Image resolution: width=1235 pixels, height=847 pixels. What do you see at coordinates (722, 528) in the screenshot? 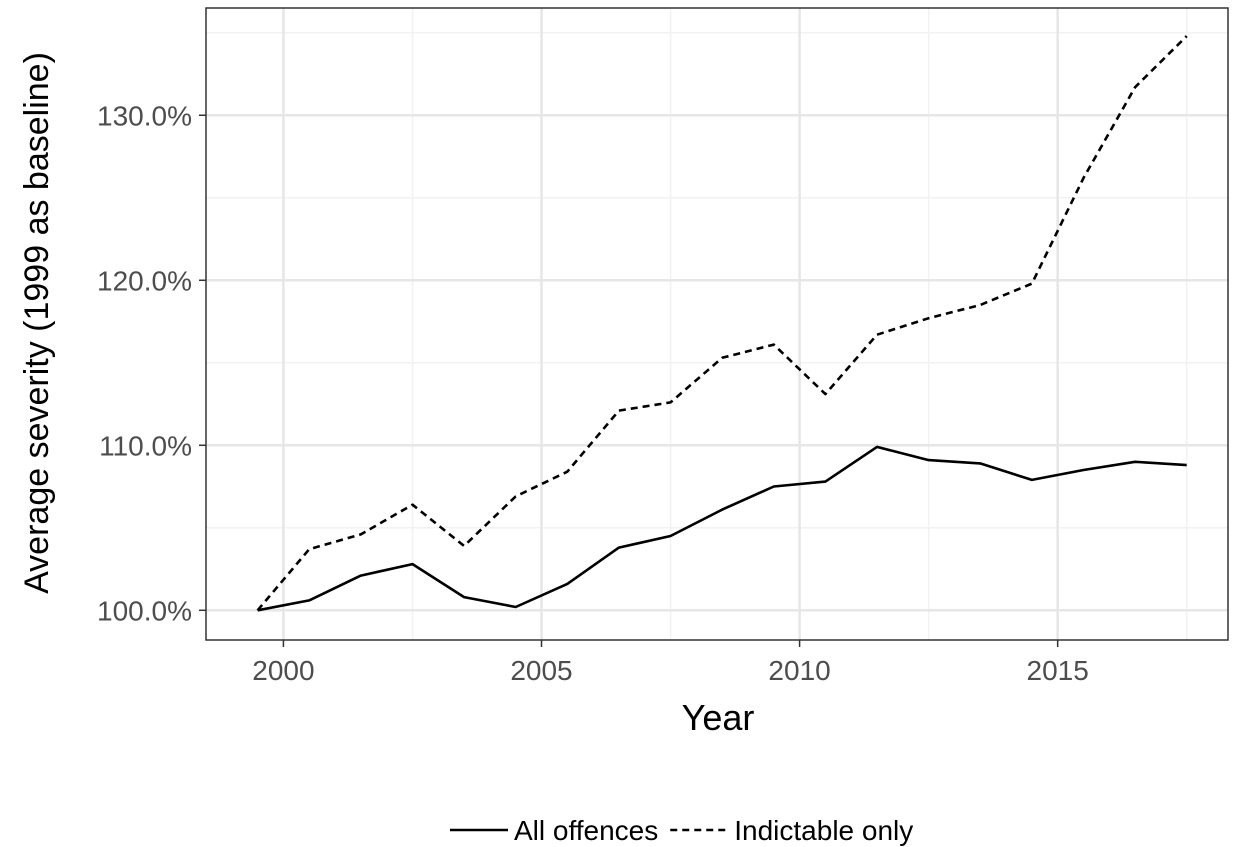
I see `series-line-all-offences` at bounding box center [722, 528].